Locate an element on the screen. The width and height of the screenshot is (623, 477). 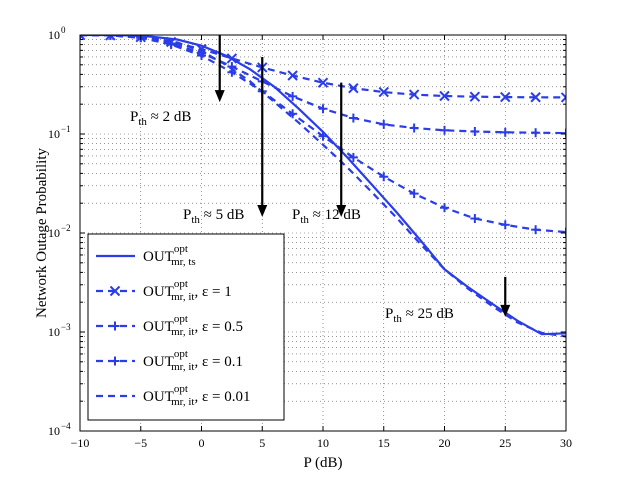
x-tick-label: 25 is located at coordinates (505, 443).